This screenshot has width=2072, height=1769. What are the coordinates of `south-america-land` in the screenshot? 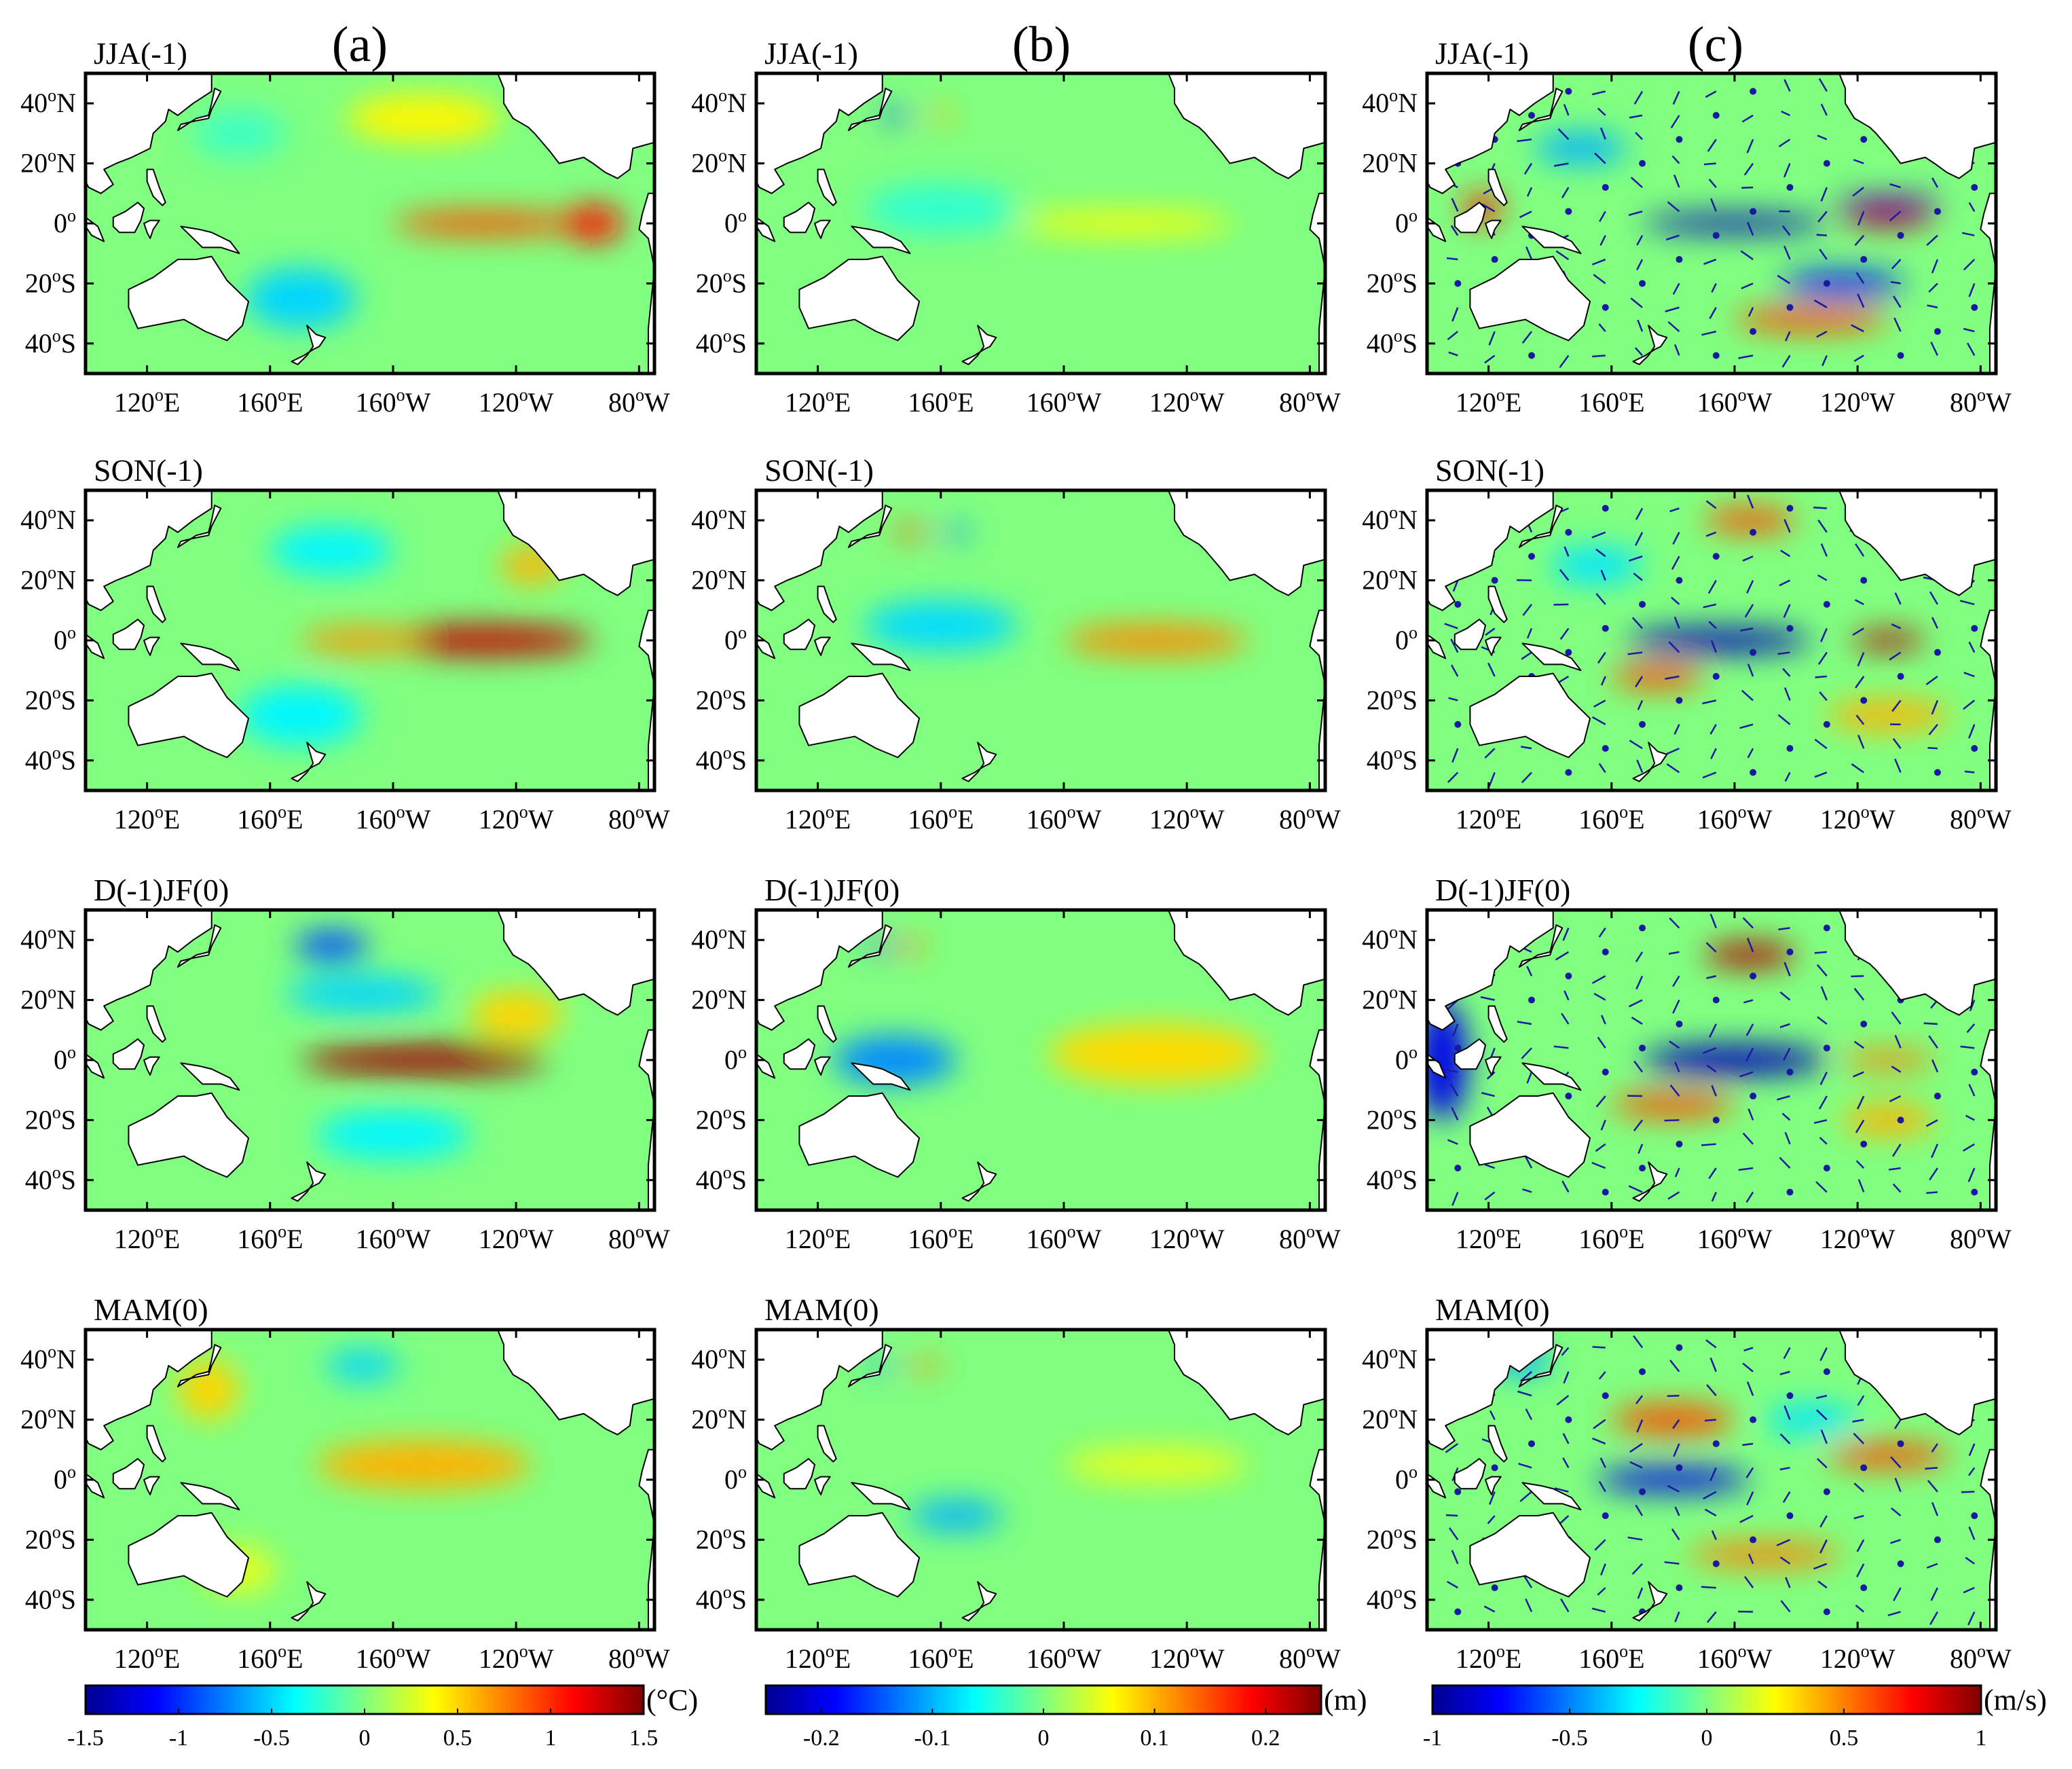 It's located at (1317, 1539).